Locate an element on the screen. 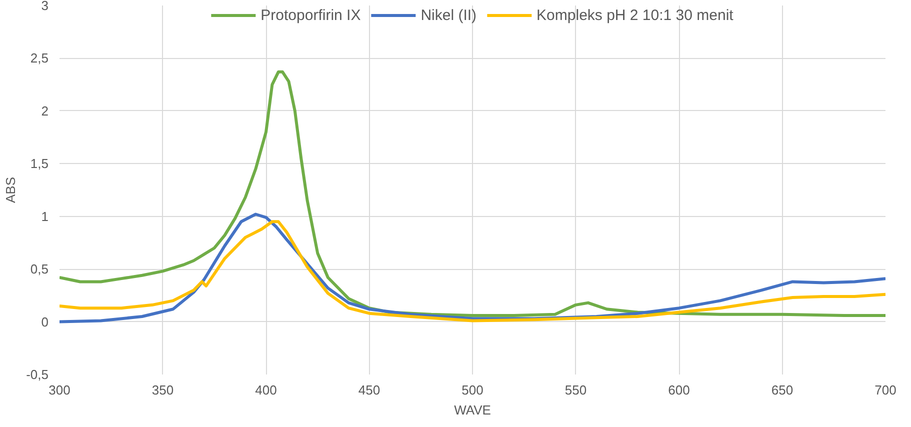  y-axis-title: ABS is located at coordinates (10, 190).